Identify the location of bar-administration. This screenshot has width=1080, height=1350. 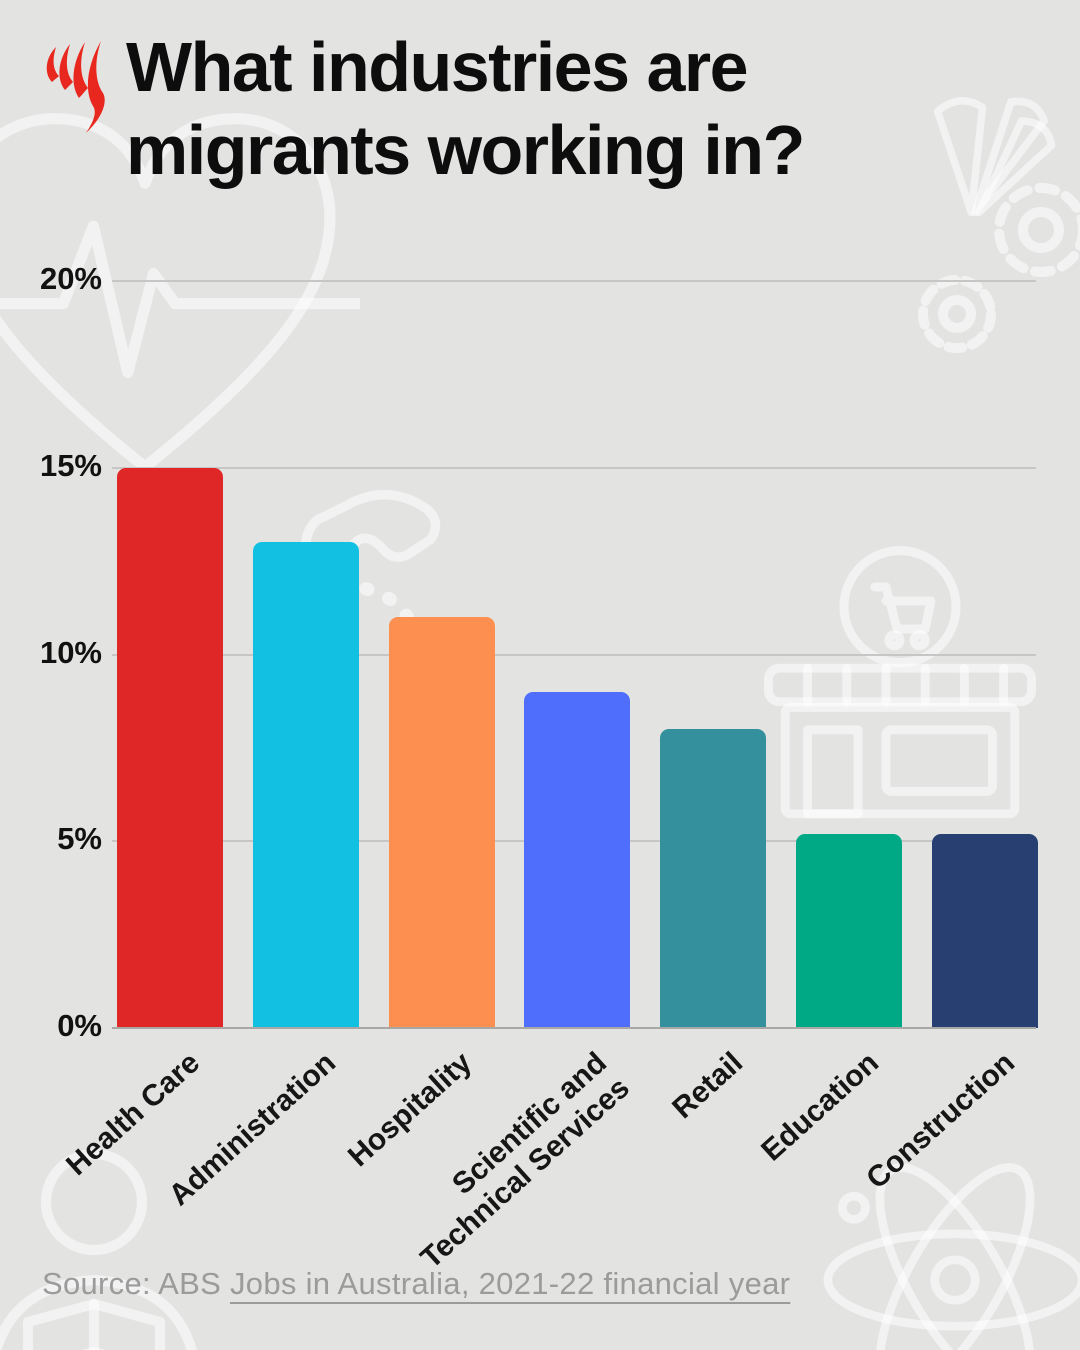
(305, 785).